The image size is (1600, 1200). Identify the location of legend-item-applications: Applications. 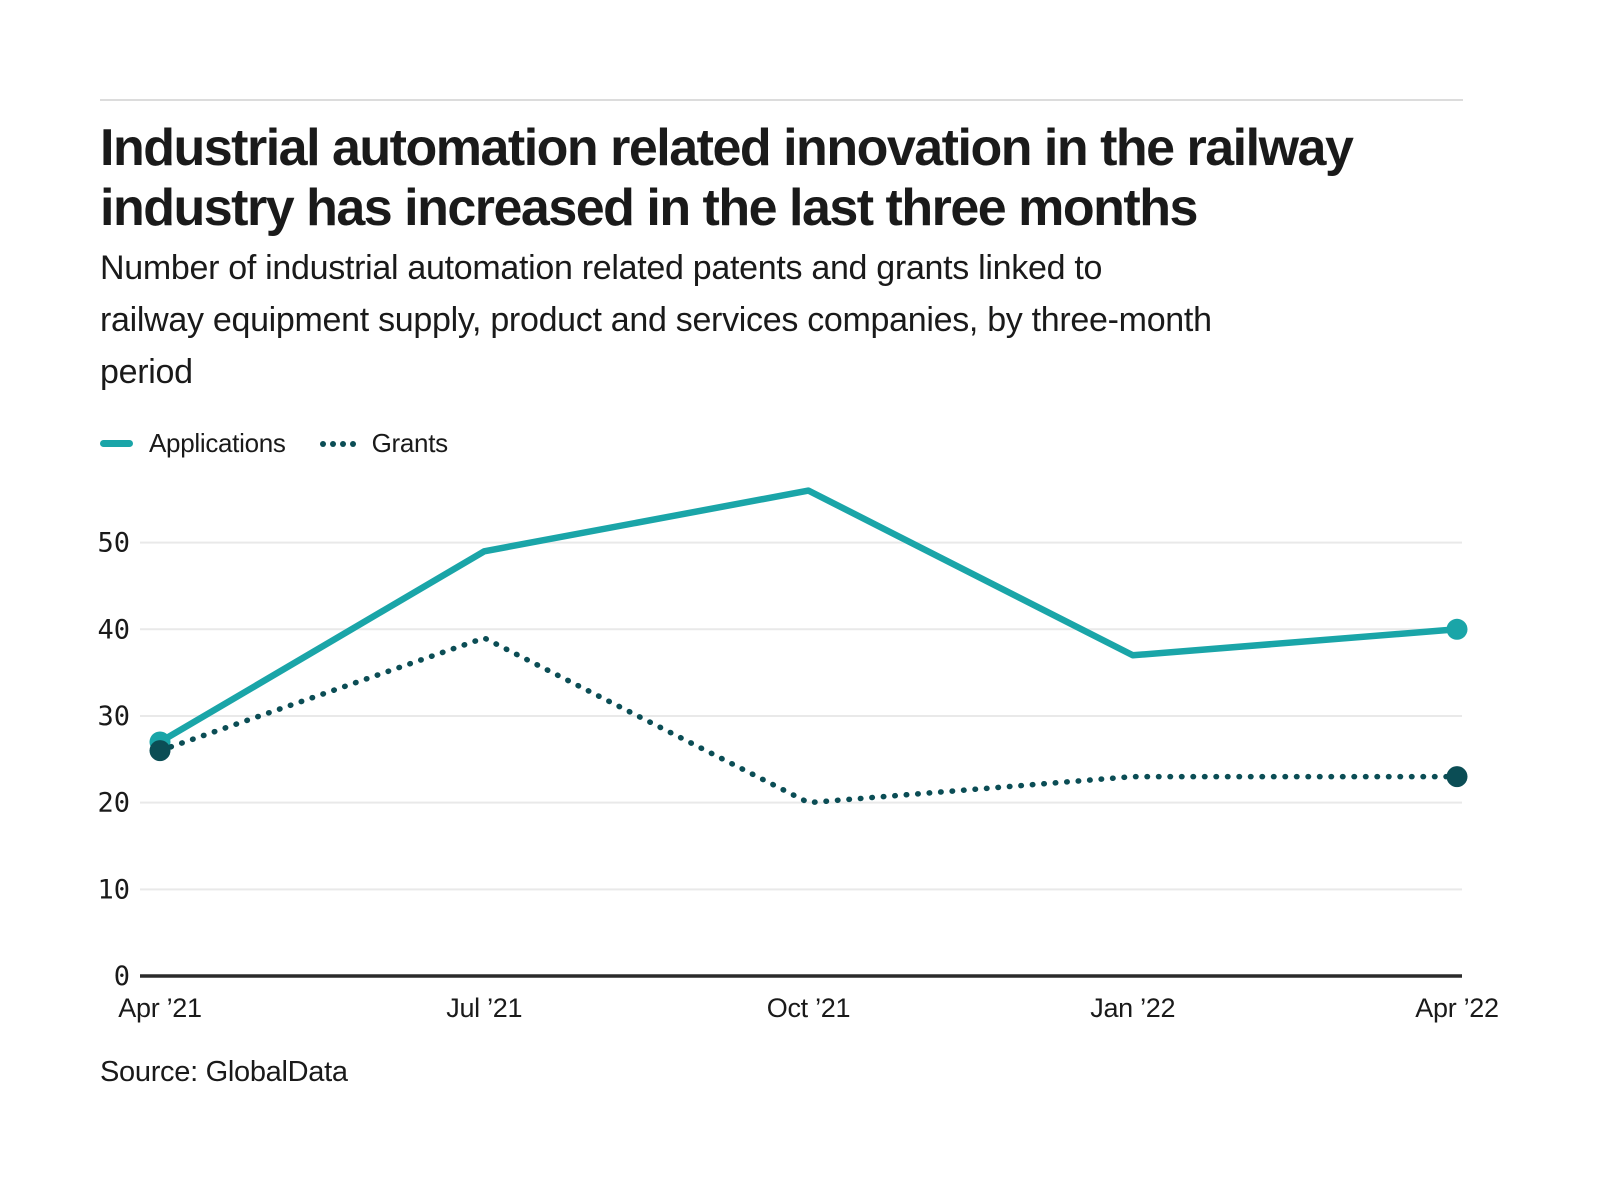
(193, 443).